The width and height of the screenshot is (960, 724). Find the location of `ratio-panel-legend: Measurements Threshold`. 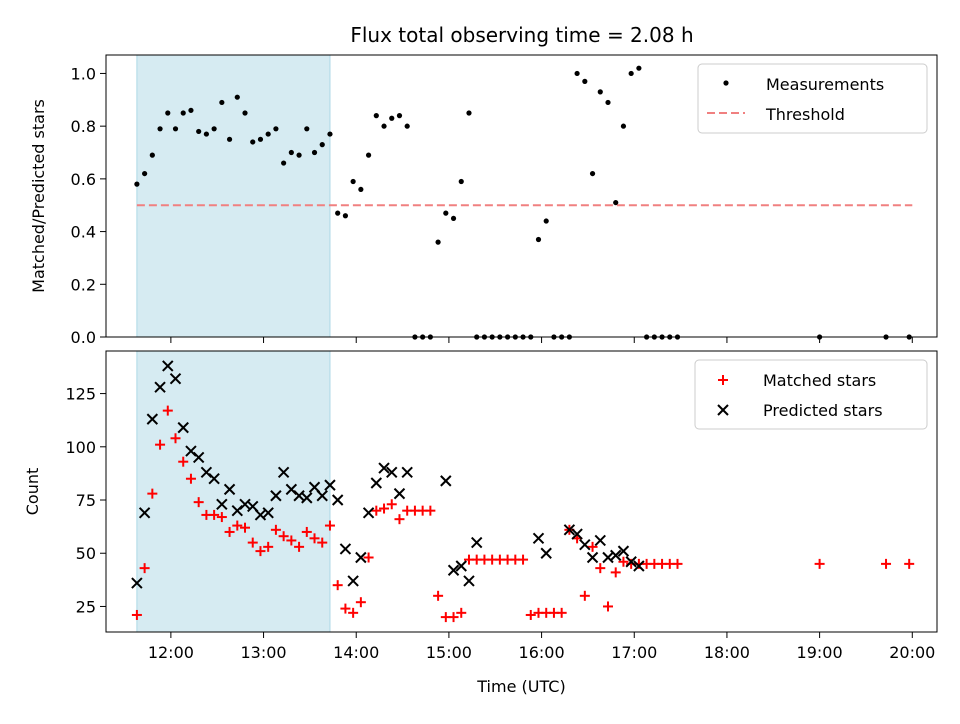

ratio-panel-legend: Measurements Threshold is located at coordinates (812, 98).